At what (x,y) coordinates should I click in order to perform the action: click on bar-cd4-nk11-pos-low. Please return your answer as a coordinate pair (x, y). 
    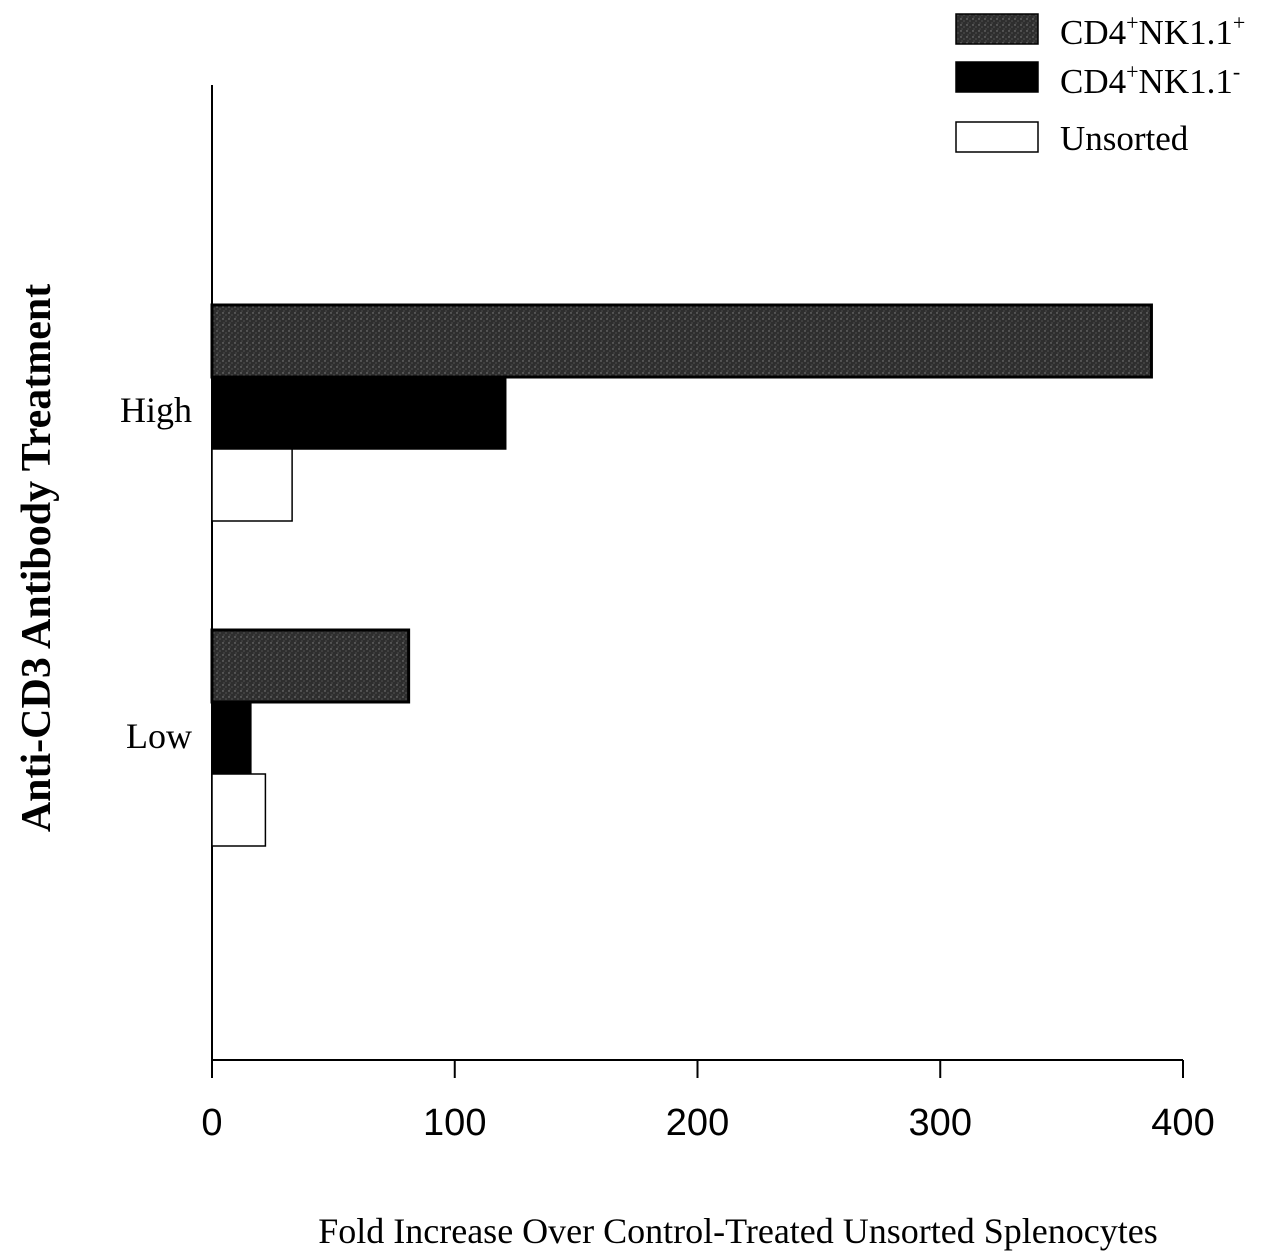
    Looking at the image, I should click on (310, 666).